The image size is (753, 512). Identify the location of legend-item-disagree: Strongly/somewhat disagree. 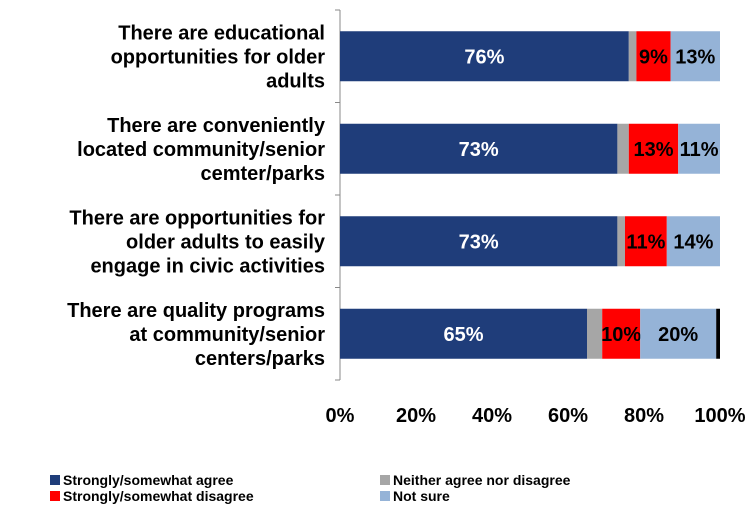
(215, 496).